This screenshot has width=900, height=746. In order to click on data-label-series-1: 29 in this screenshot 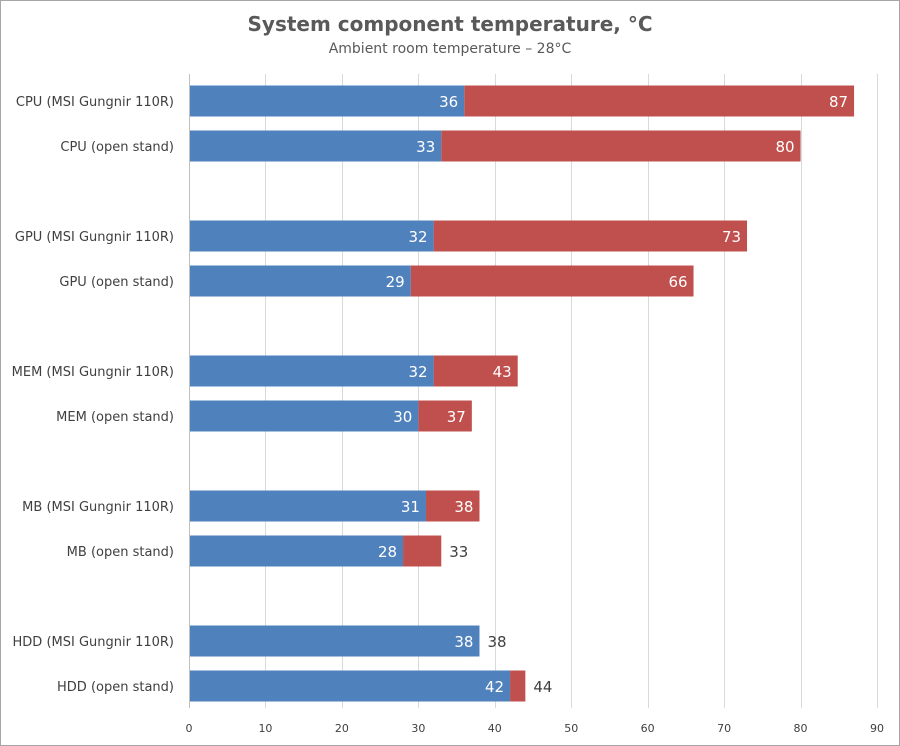, I will do `click(395, 282)`.